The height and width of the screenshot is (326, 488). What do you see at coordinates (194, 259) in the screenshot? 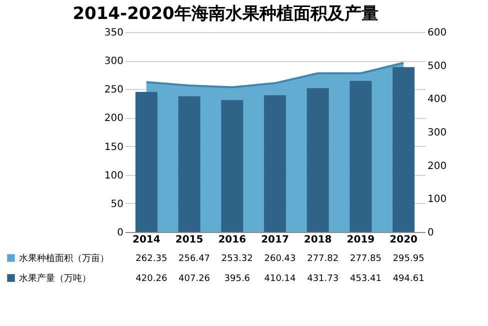
I see `data-label: 256.47` at bounding box center [194, 259].